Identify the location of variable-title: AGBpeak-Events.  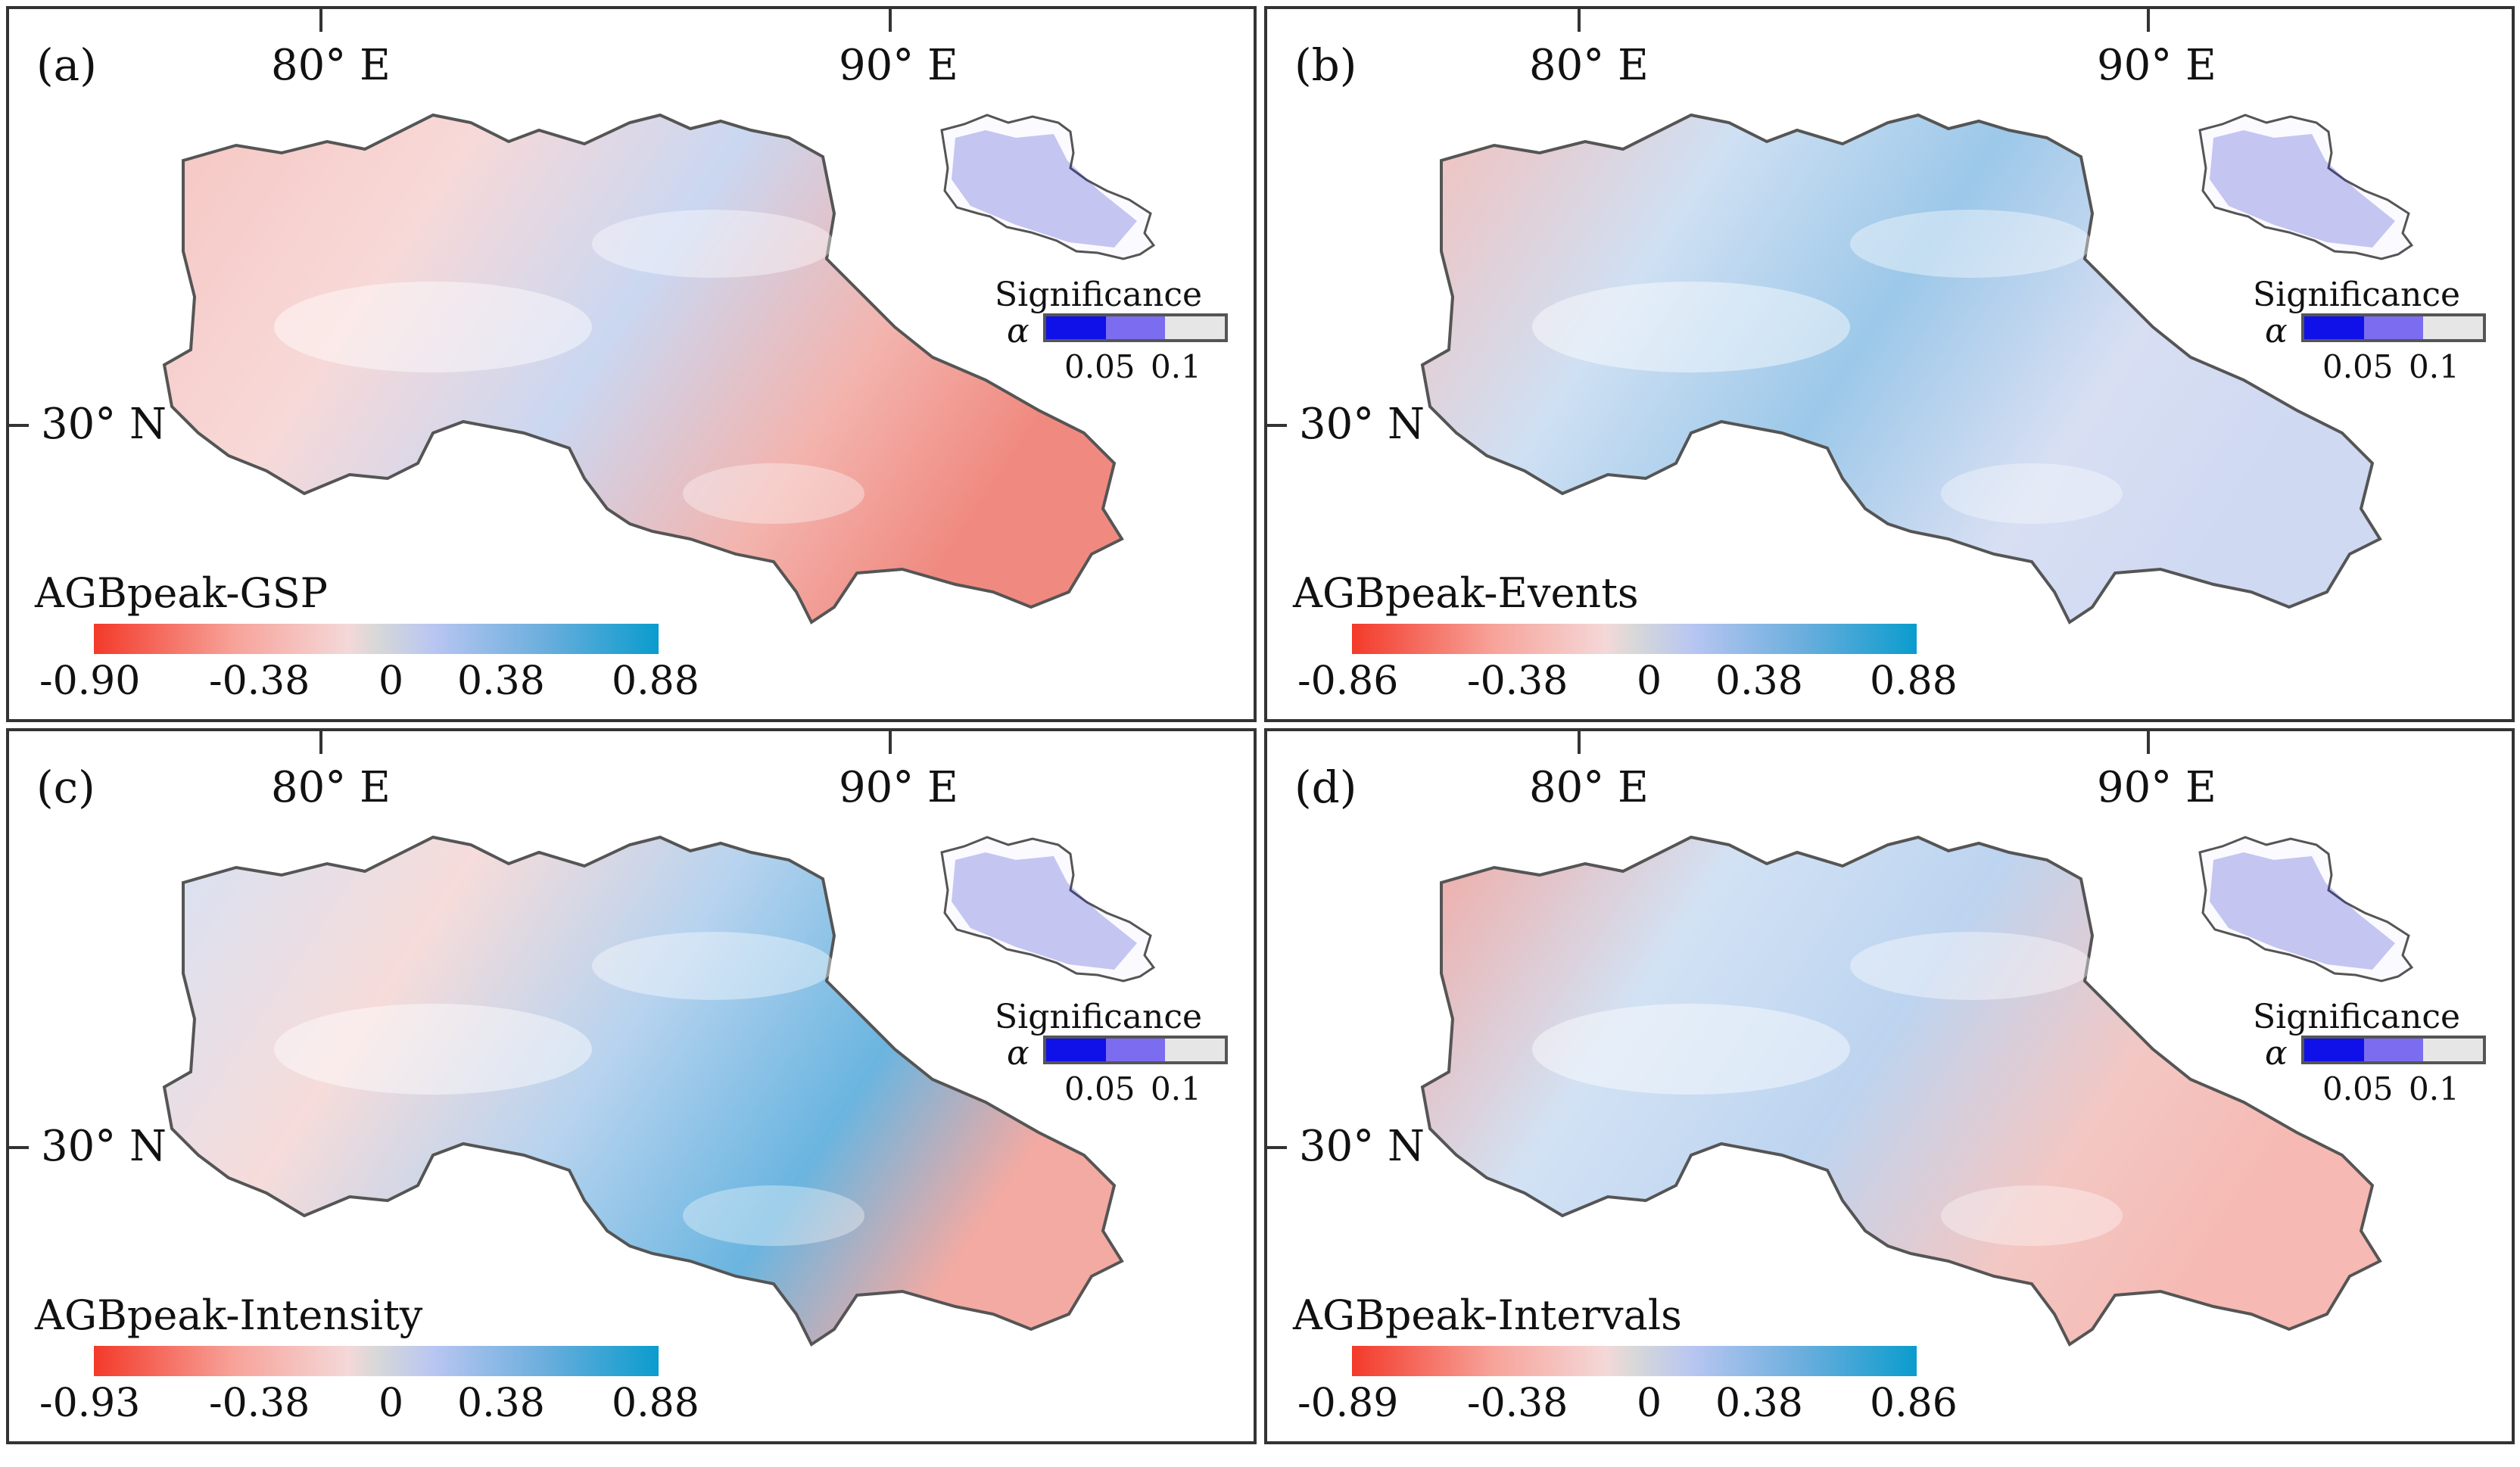
(1466, 593).